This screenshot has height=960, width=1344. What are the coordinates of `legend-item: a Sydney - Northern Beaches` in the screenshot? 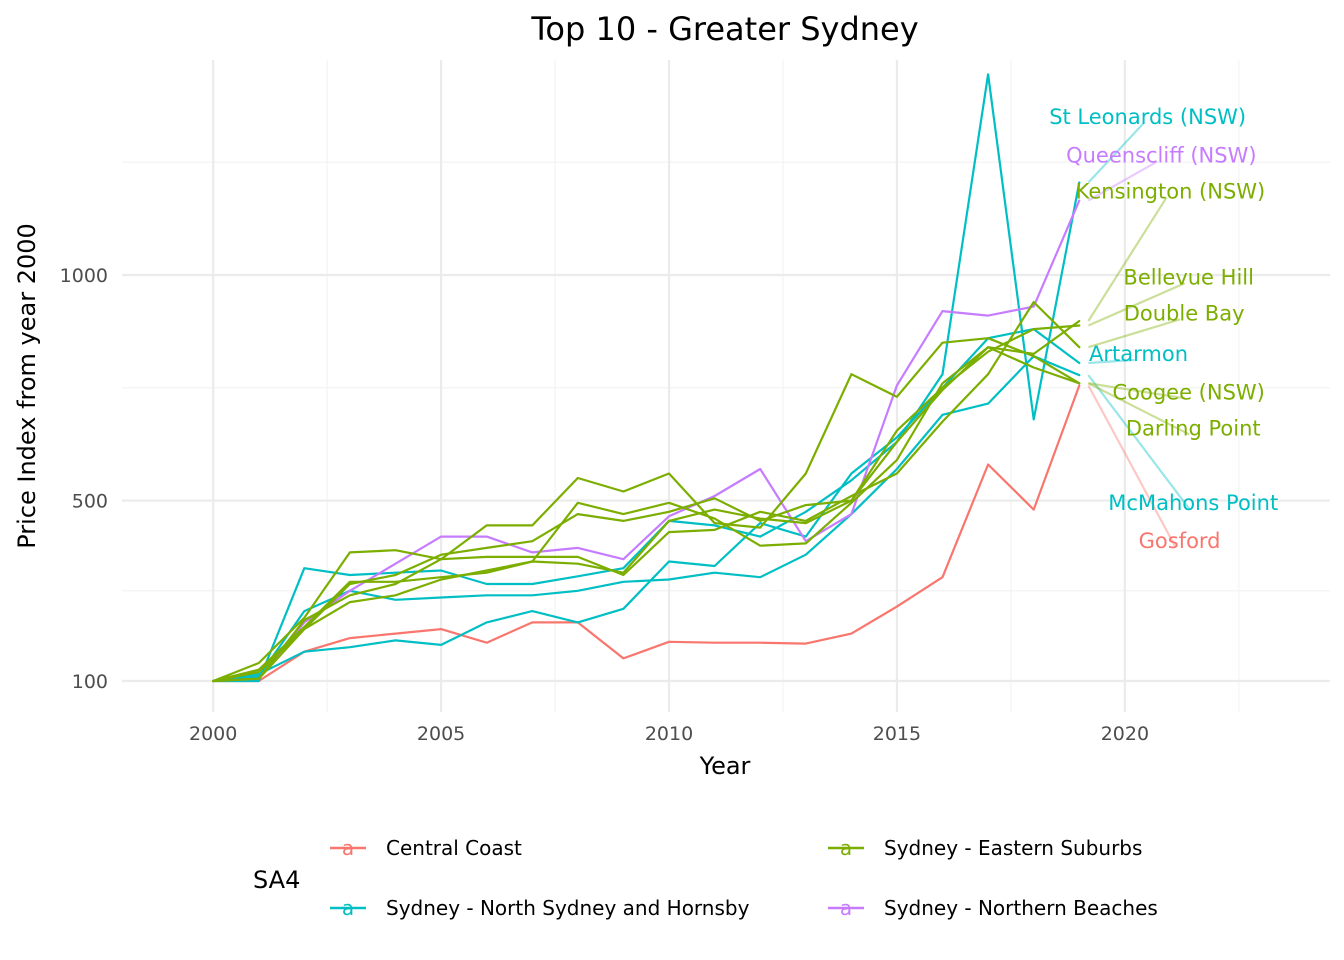 It's located at (993, 908).